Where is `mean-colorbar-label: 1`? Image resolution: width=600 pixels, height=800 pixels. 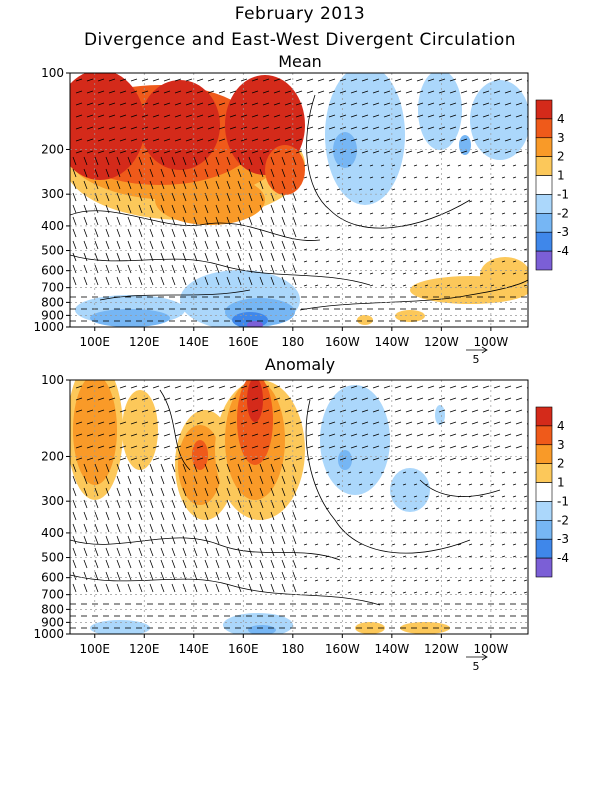 mean-colorbar-label: 1 is located at coordinates (561, 176).